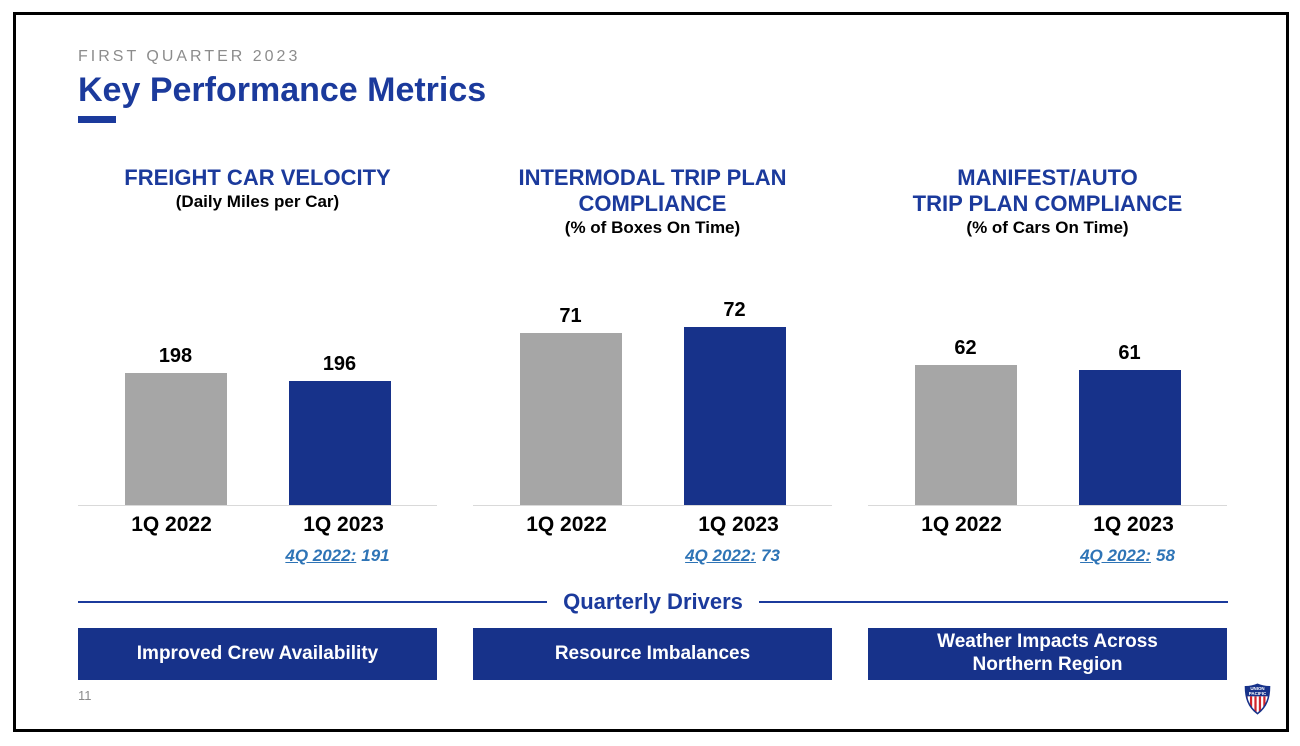  Describe the element at coordinates (652, 190) in the screenshot. I see `chart-title: INTERMODAL TRIP PLAN COMPLIANCE` at that location.